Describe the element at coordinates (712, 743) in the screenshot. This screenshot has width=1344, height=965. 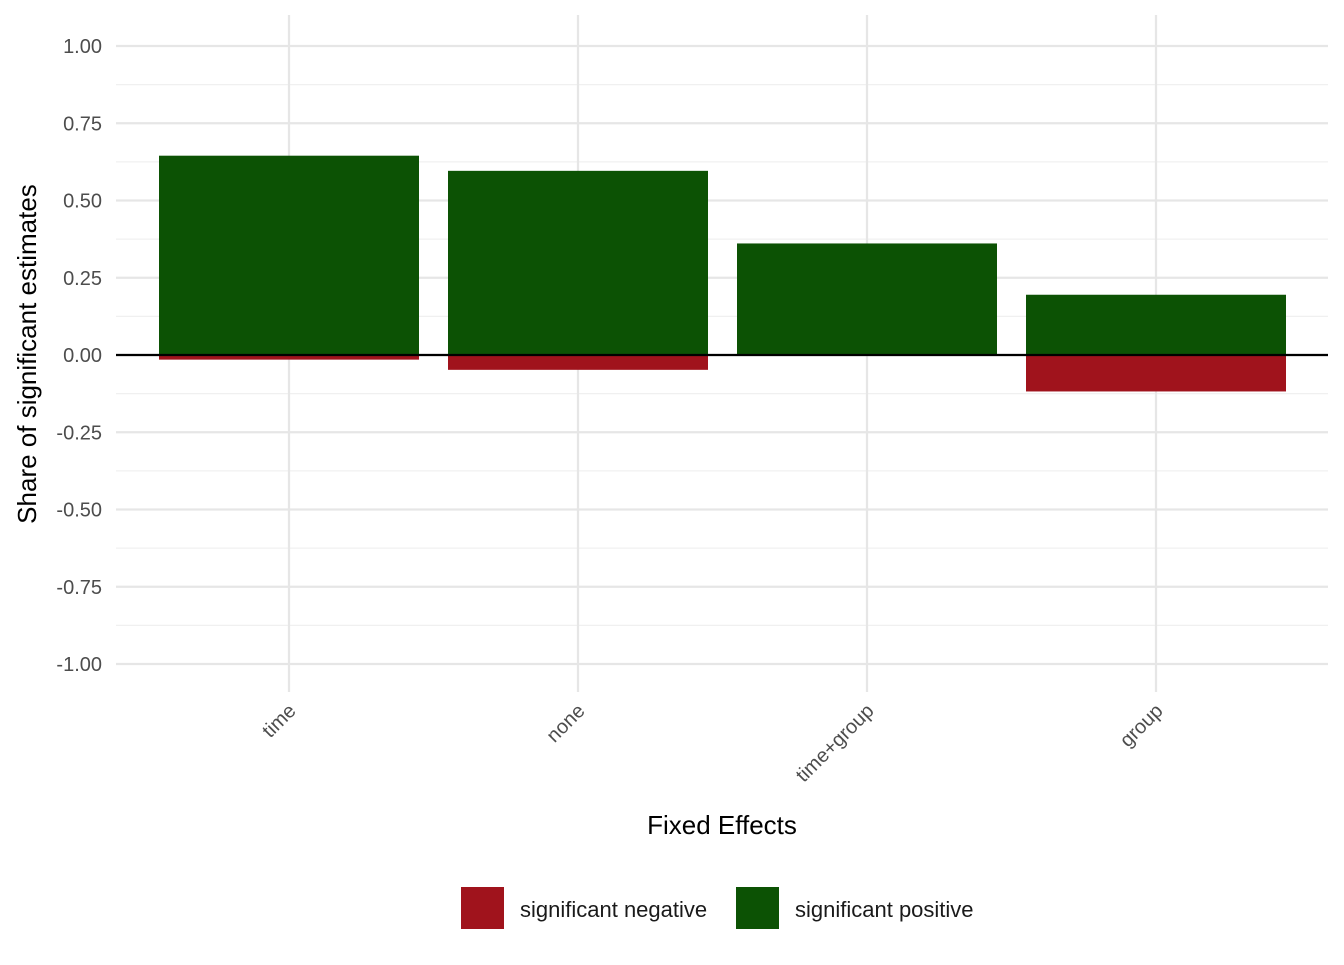
I see `x-axis-ticks: time none time+group group` at that location.